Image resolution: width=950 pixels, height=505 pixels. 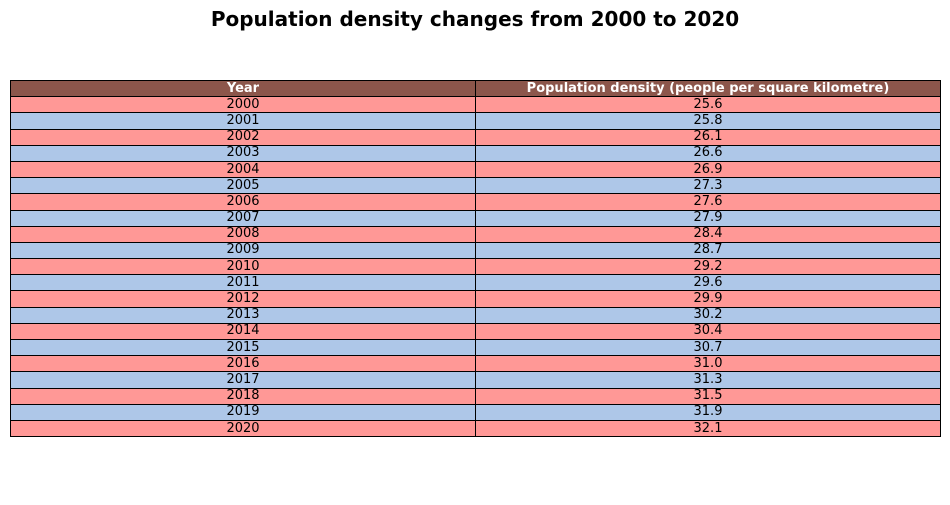 What do you see at coordinates (243, 105) in the screenshot?
I see `cell-year: 2000` at bounding box center [243, 105].